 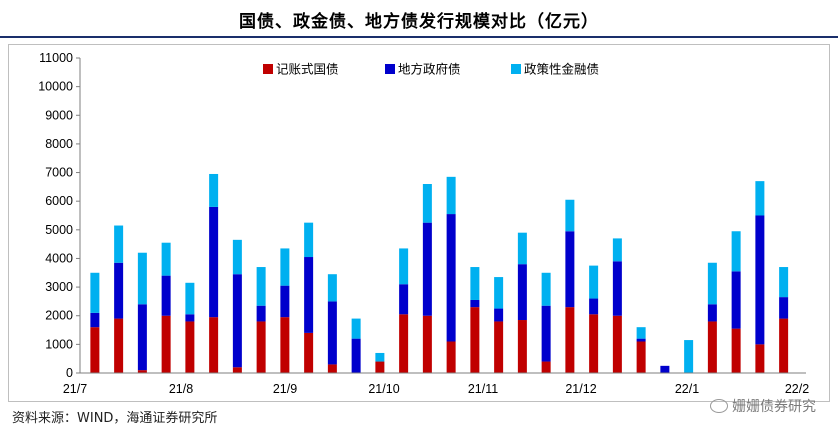 What do you see at coordinates (561, 69) in the screenshot?
I see `legend-label: 政策性金融债` at bounding box center [561, 69].